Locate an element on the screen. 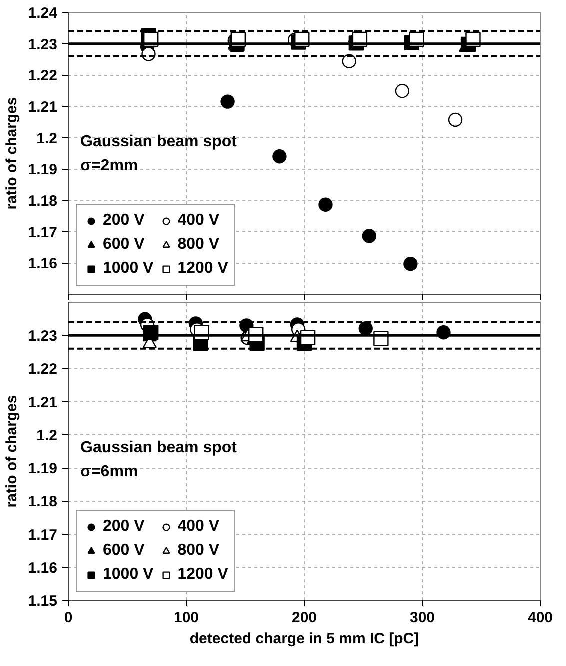 The image size is (566, 666). x-axis-title: detected charge in 5 mm IC [pC] is located at coordinates (305, 639).